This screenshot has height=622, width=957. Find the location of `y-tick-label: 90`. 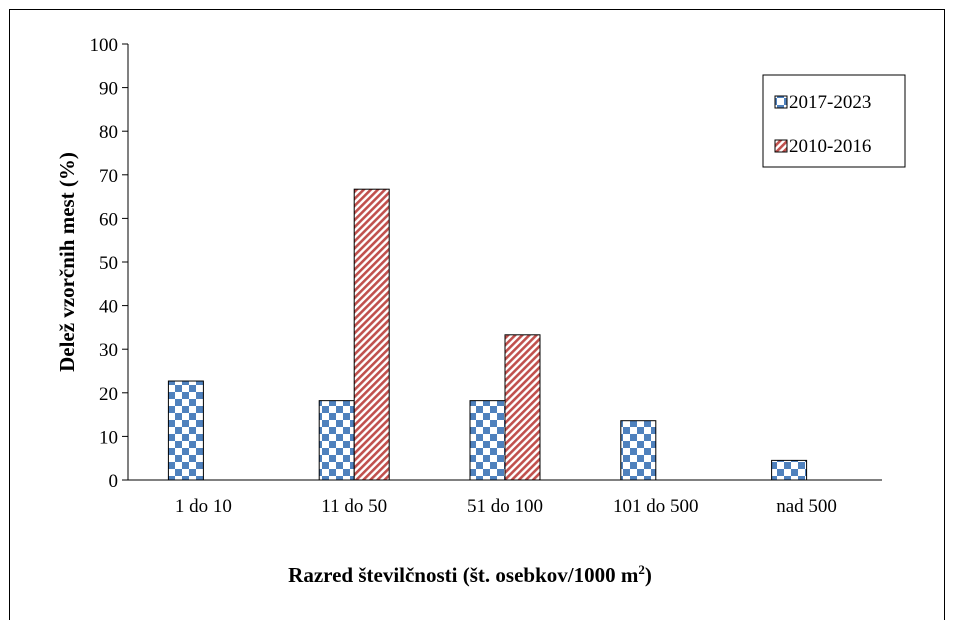

y-tick-label: 90 is located at coordinates (108, 89).